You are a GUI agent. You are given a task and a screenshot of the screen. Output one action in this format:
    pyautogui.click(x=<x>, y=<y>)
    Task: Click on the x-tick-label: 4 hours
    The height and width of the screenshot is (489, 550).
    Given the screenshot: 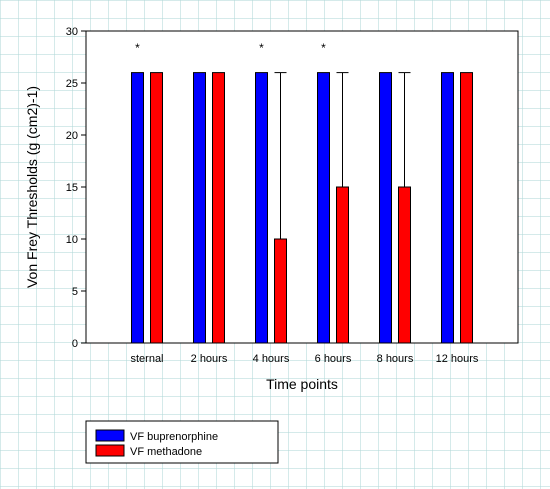 What is the action you would take?
    pyautogui.click(x=271, y=359)
    